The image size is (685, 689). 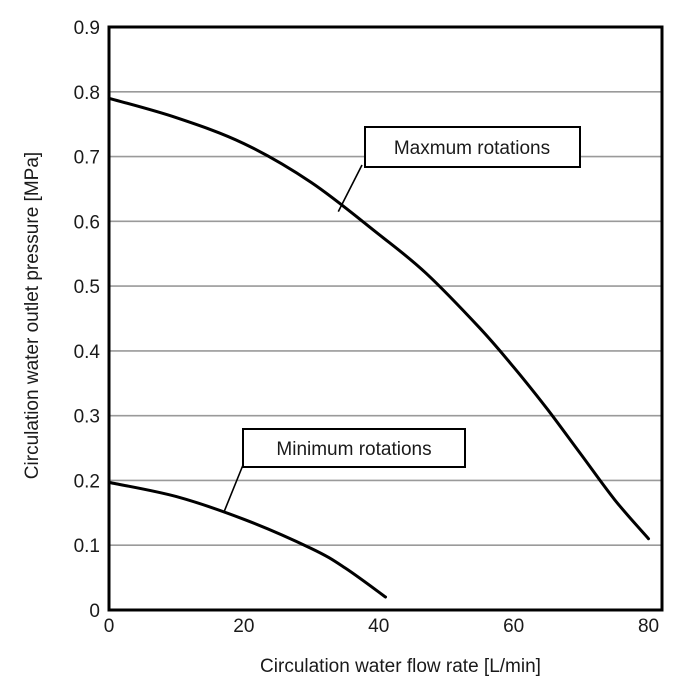 I want to click on x-tick-labels: 0 20 40 60 80, so click(x=381, y=626).